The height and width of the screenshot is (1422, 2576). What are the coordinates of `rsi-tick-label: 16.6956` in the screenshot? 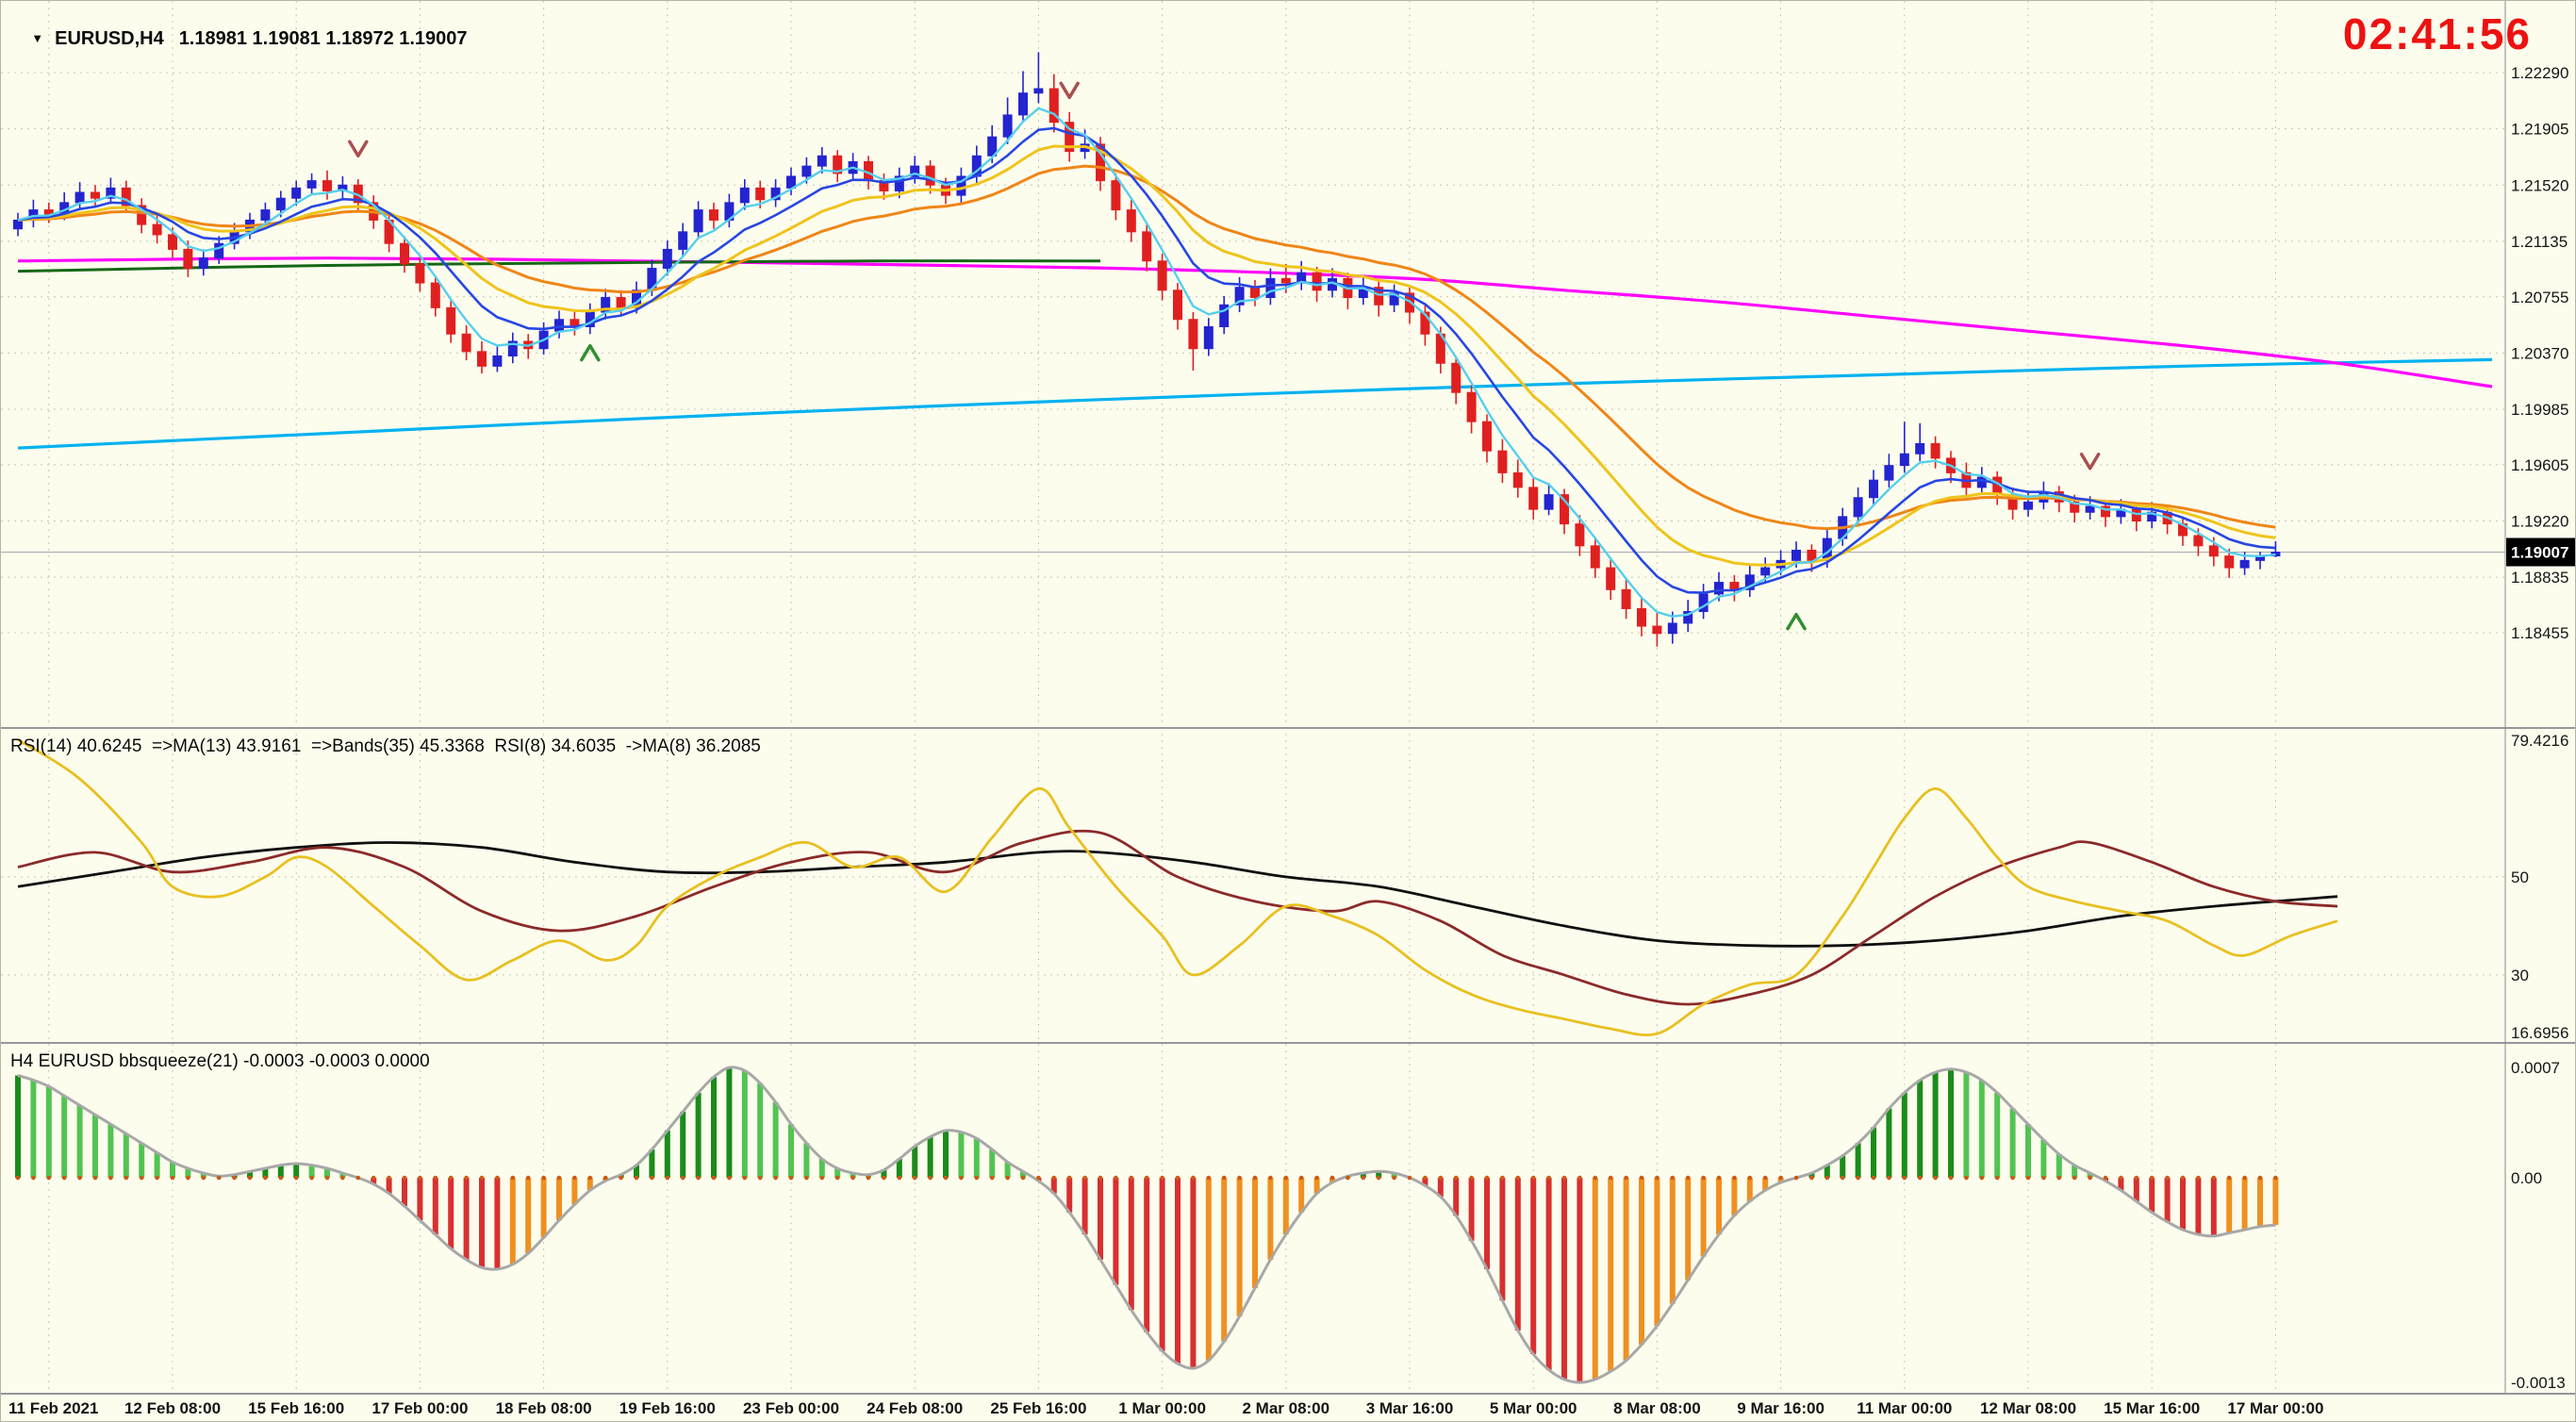 It's located at (2539, 1033).